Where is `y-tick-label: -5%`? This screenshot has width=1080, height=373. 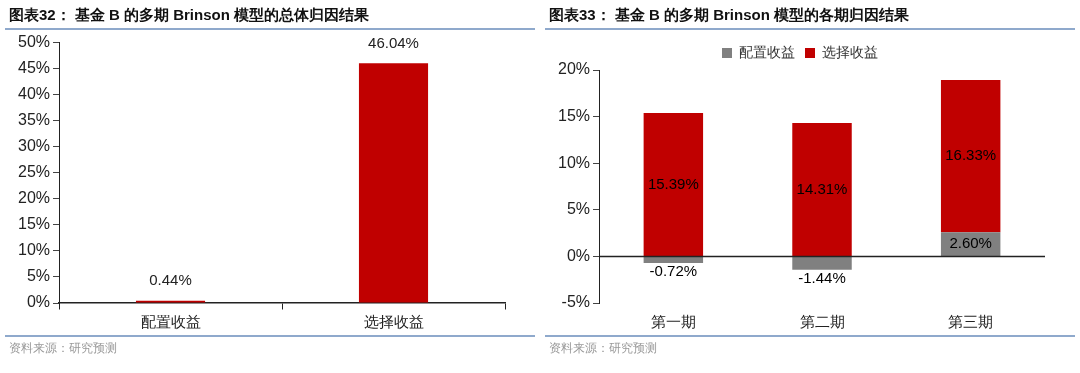
y-tick-label: -5% is located at coordinates (576, 302).